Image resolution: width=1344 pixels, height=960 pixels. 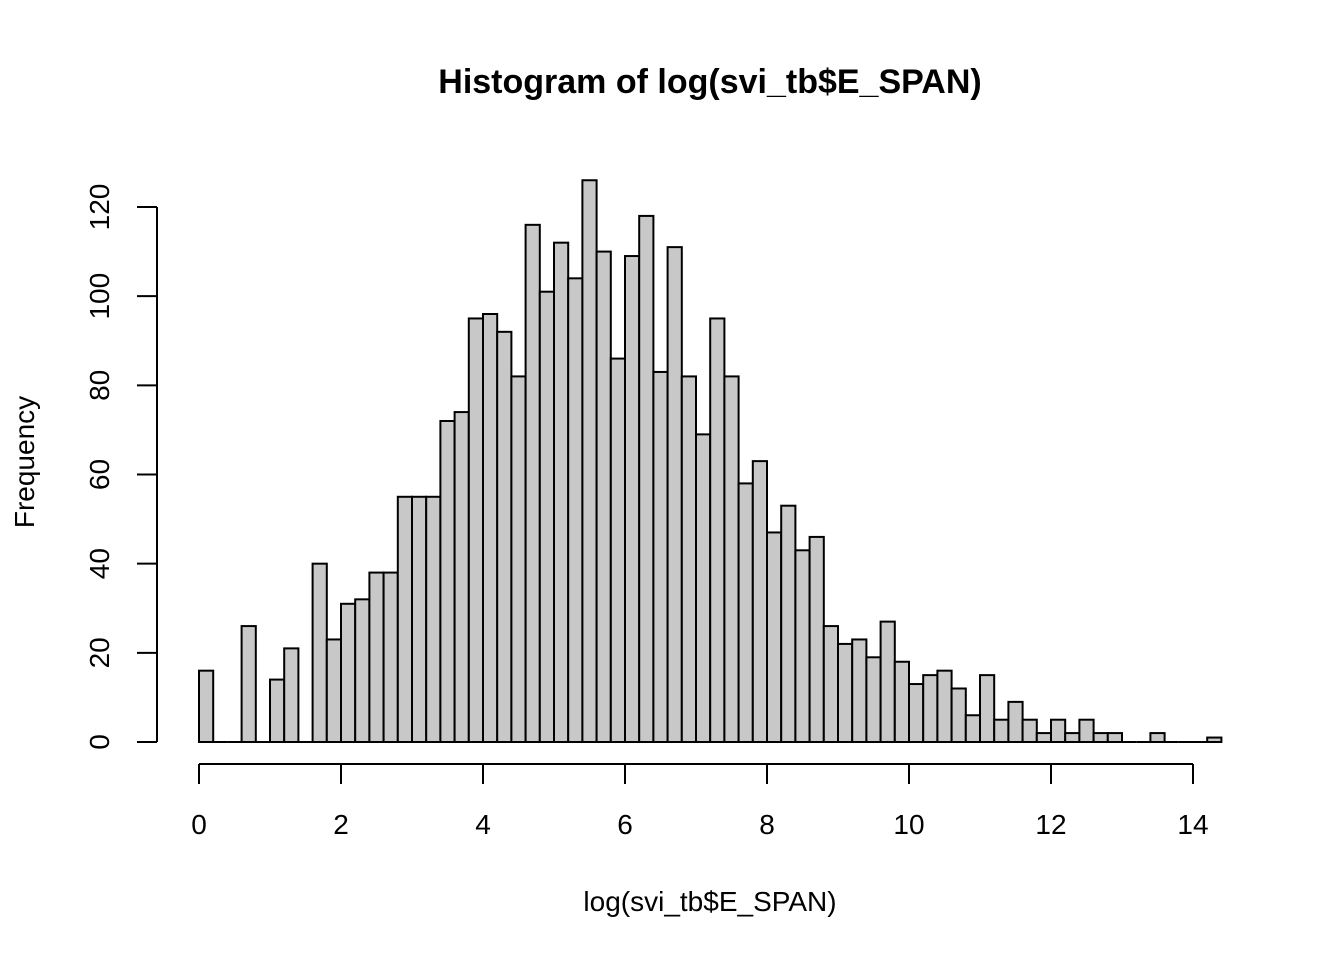 I want to click on y-tick-label: 80, so click(x=99, y=385).